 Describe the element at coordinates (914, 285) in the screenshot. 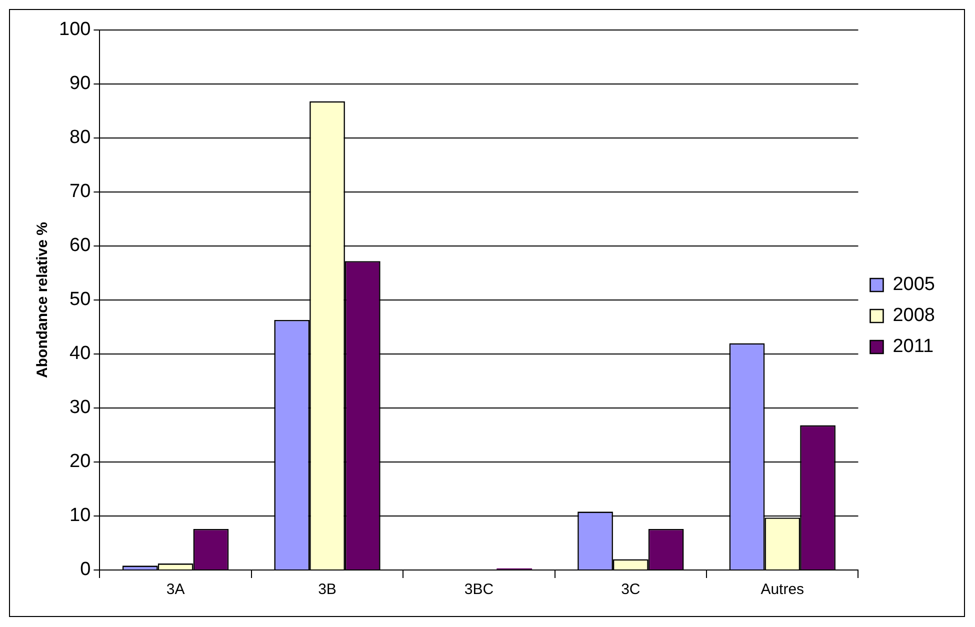

I see `legend-label: 2005` at that location.